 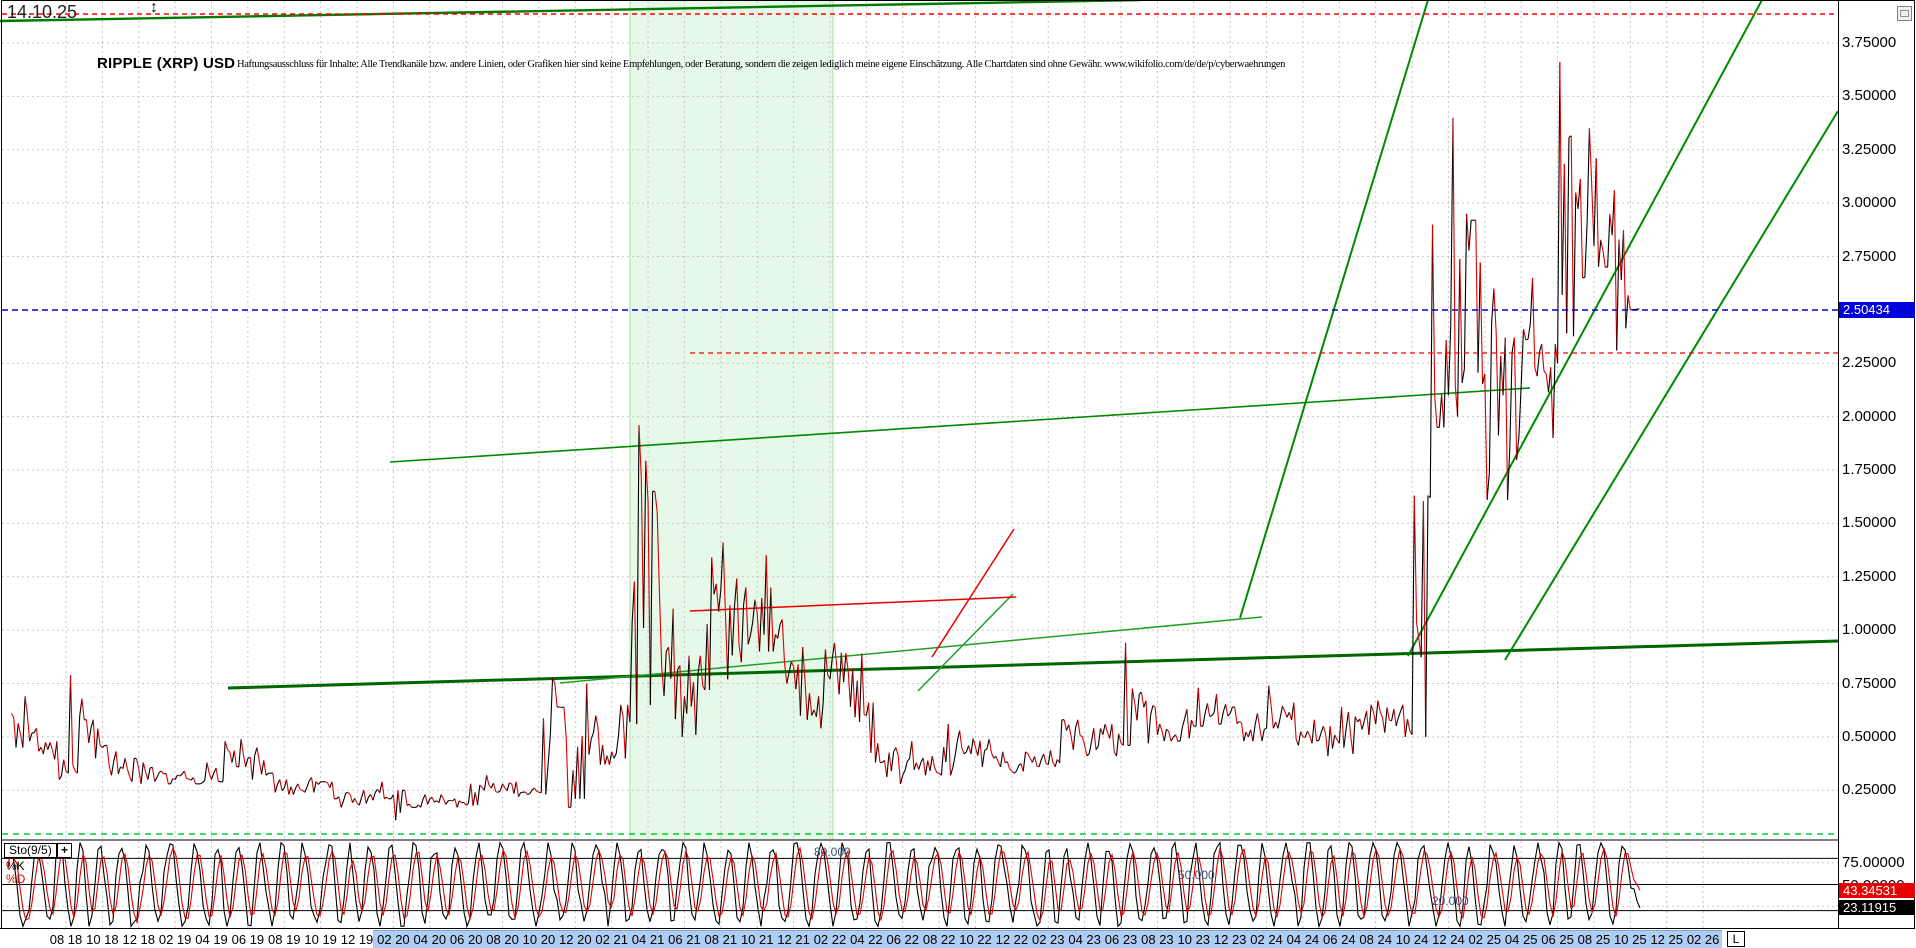 What do you see at coordinates (1630, 939) in the screenshot?
I see `x-axis-label: 10 25` at bounding box center [1630, 939].